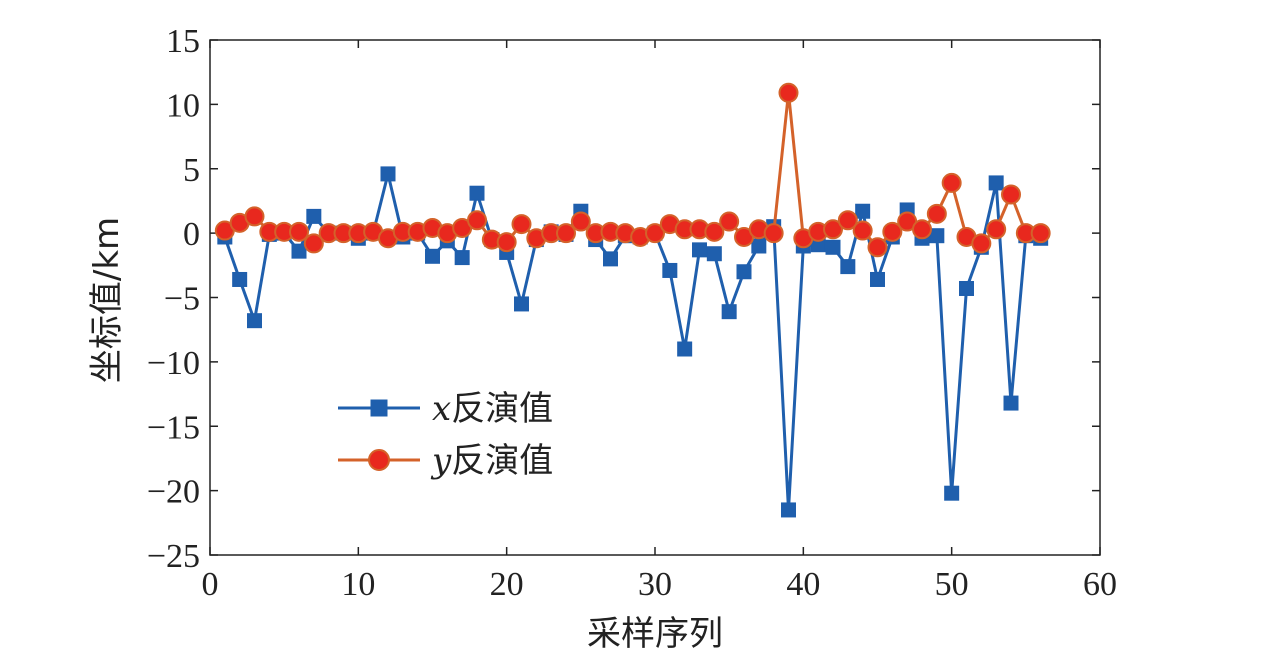 Image resolution: width=1276 pixels, height=657 pixels. What do you see at coordinates (803, 584) in the screenshot?
I see `x-tick-label-4: 40` at bounding box center [803, 584].